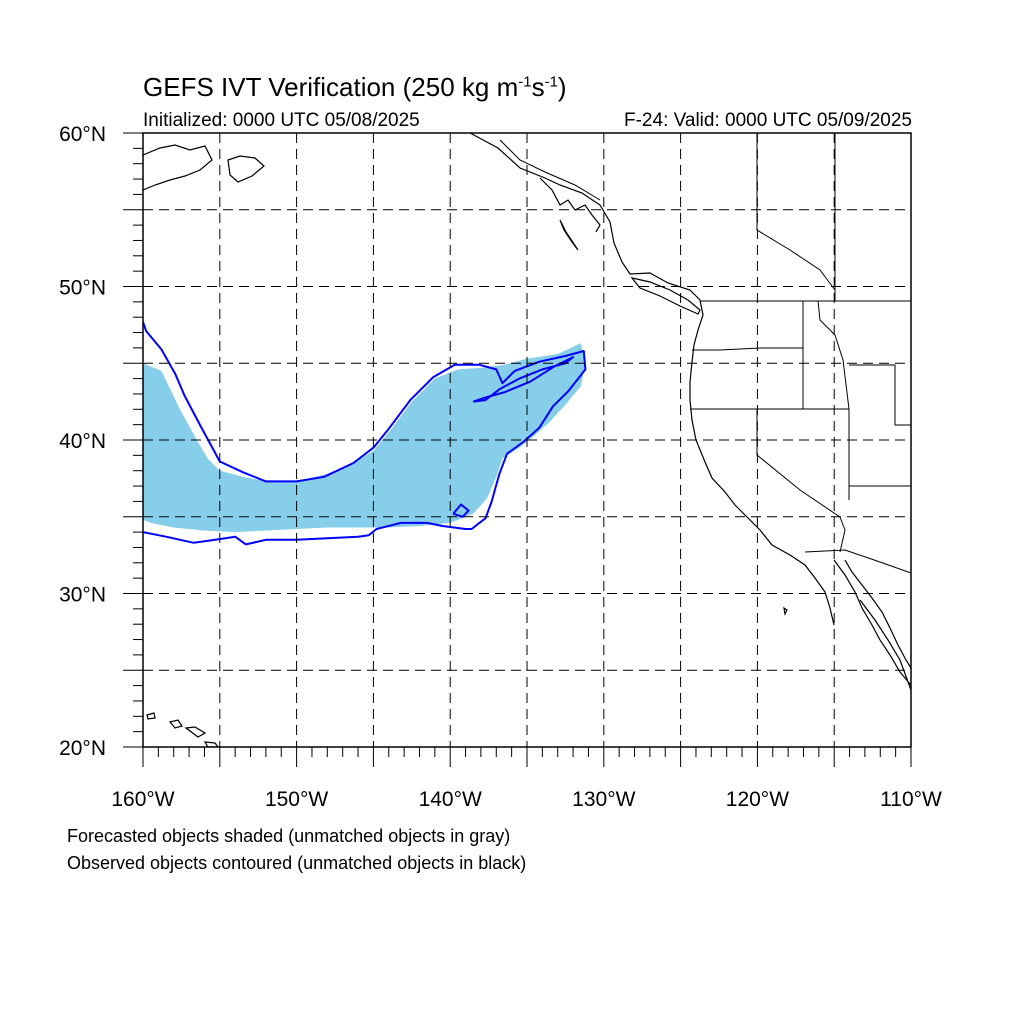  What do you see at coordinates (757, 799) in the screenshot?
I see `lon-tick-label: 120°W` at bounding box center [757, 799].